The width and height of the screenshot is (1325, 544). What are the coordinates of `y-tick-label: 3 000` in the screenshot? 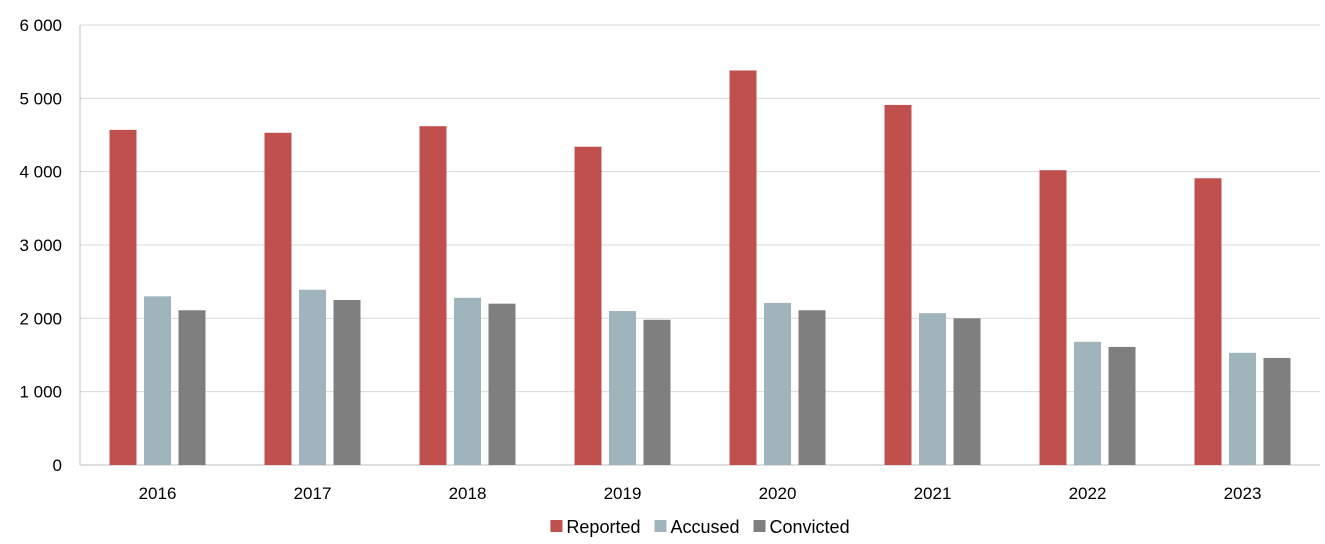 It's located at (40, 245).